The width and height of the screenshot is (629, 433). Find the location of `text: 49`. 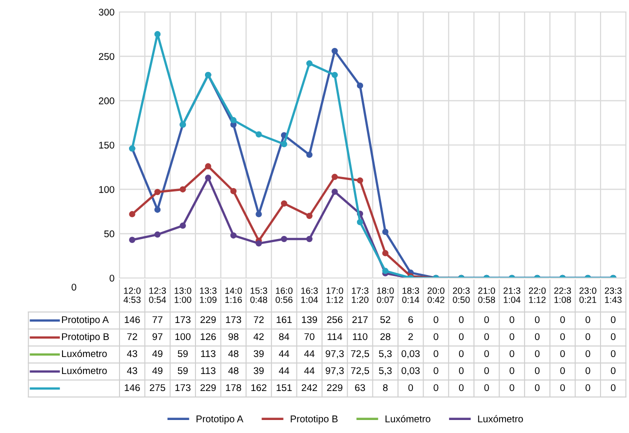

text: 49 is located at coordinates (157, 354).